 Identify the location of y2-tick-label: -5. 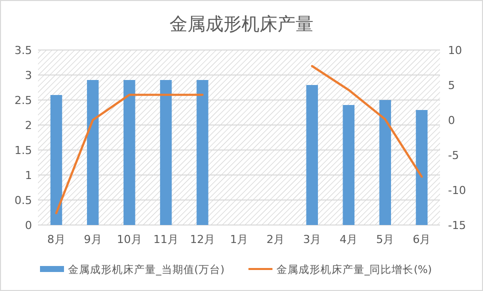
(453, 155).